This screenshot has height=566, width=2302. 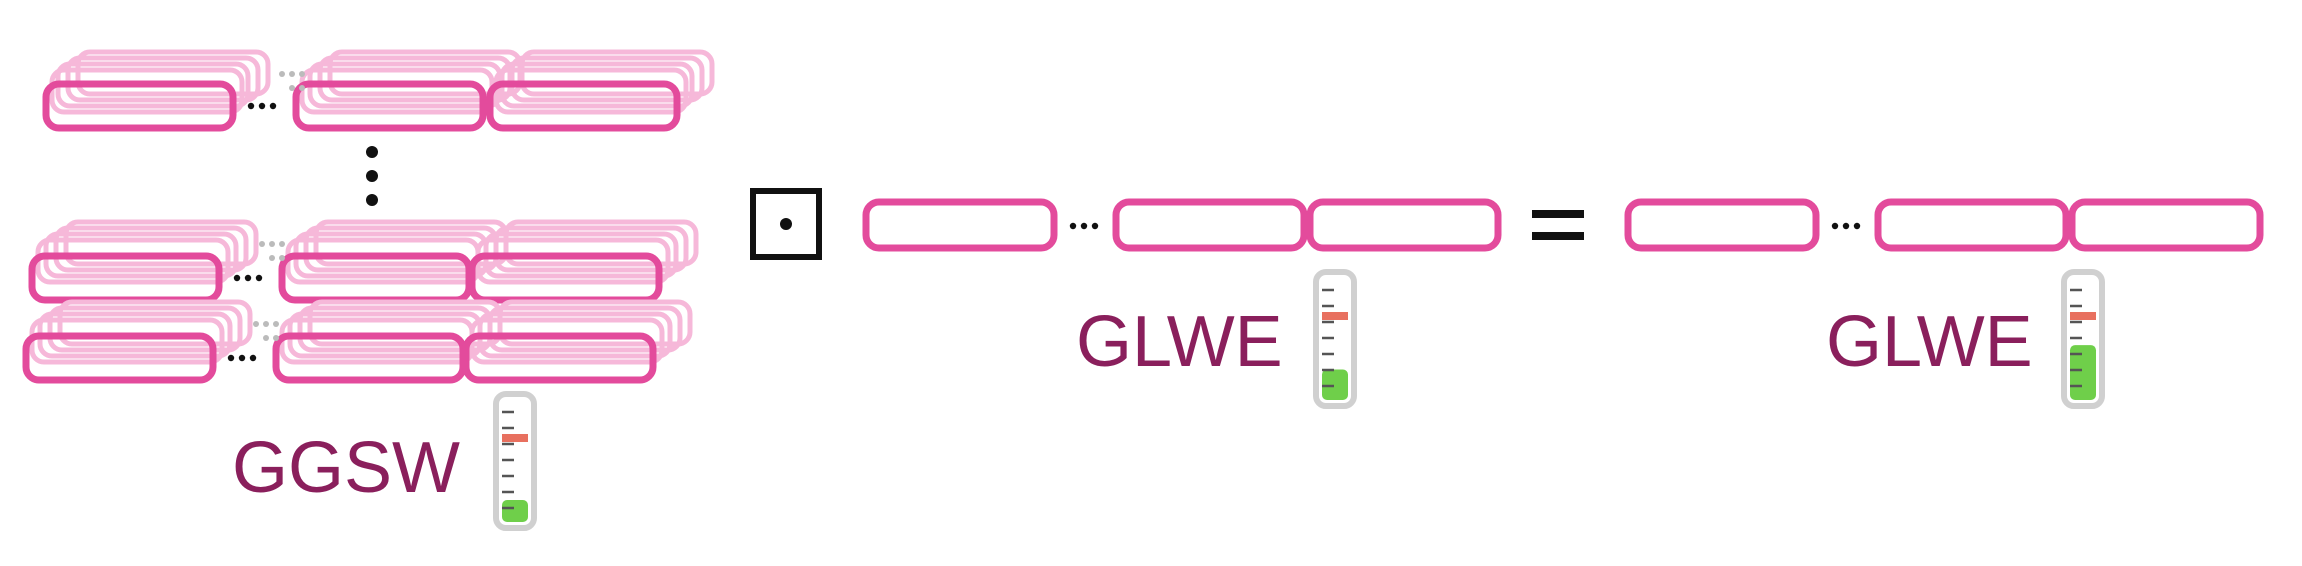 I want to click on glwe-output-noise-thermometer, so click(x=2083, y=339).